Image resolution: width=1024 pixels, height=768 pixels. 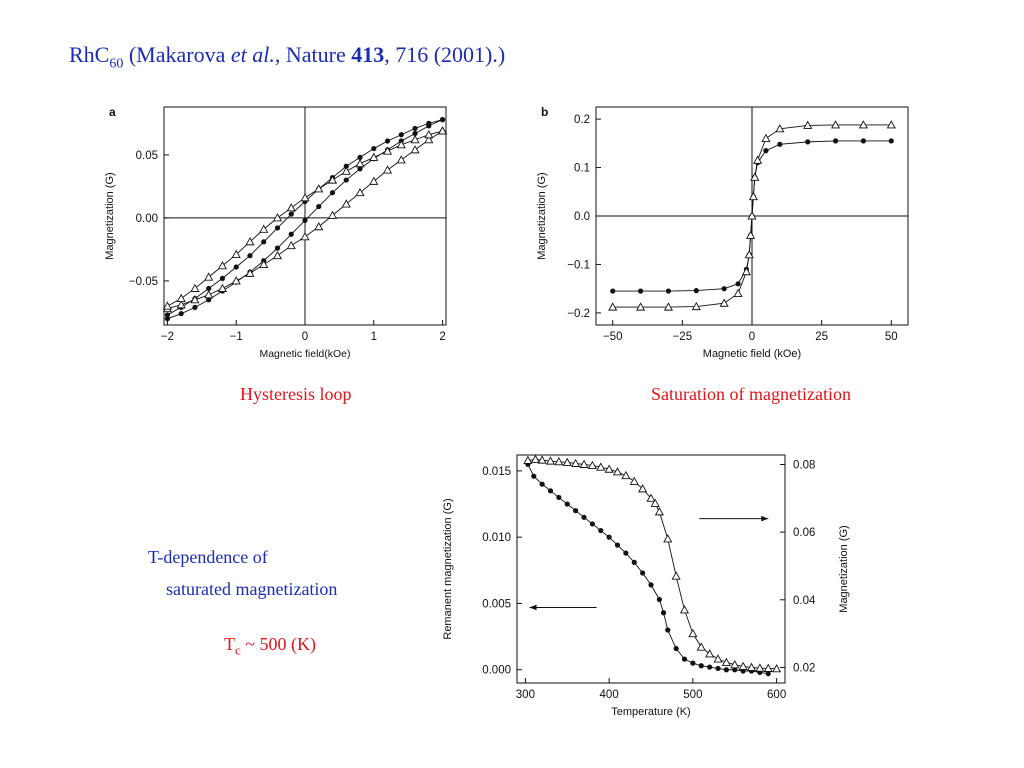 I want to click on y-tick-label-0-0: −0.05, so click(x=143, y=282).